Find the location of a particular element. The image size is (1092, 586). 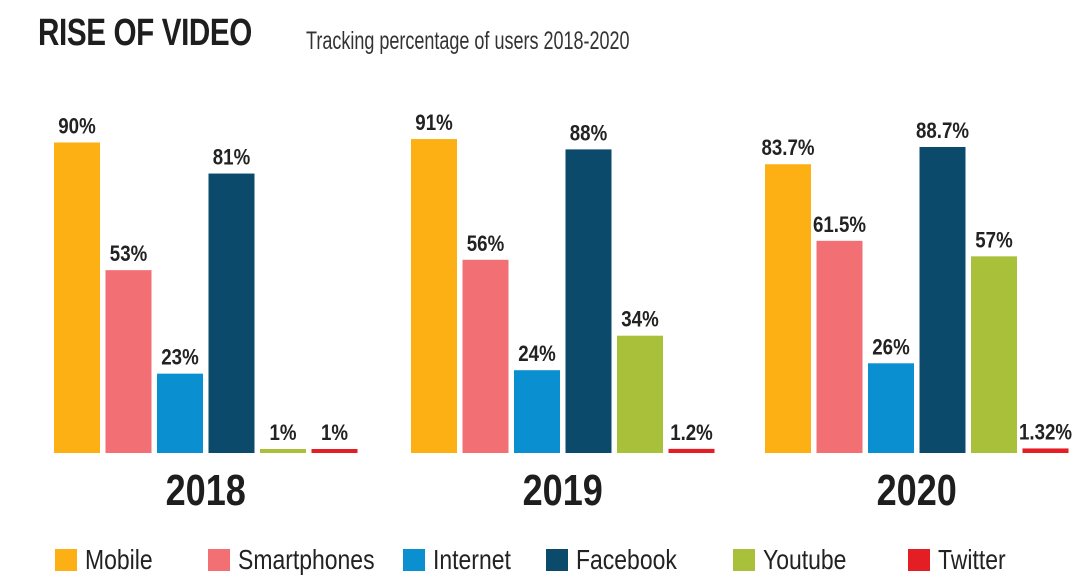

data-label-youtube-2019: 34% is located at coordinates (639, 320).